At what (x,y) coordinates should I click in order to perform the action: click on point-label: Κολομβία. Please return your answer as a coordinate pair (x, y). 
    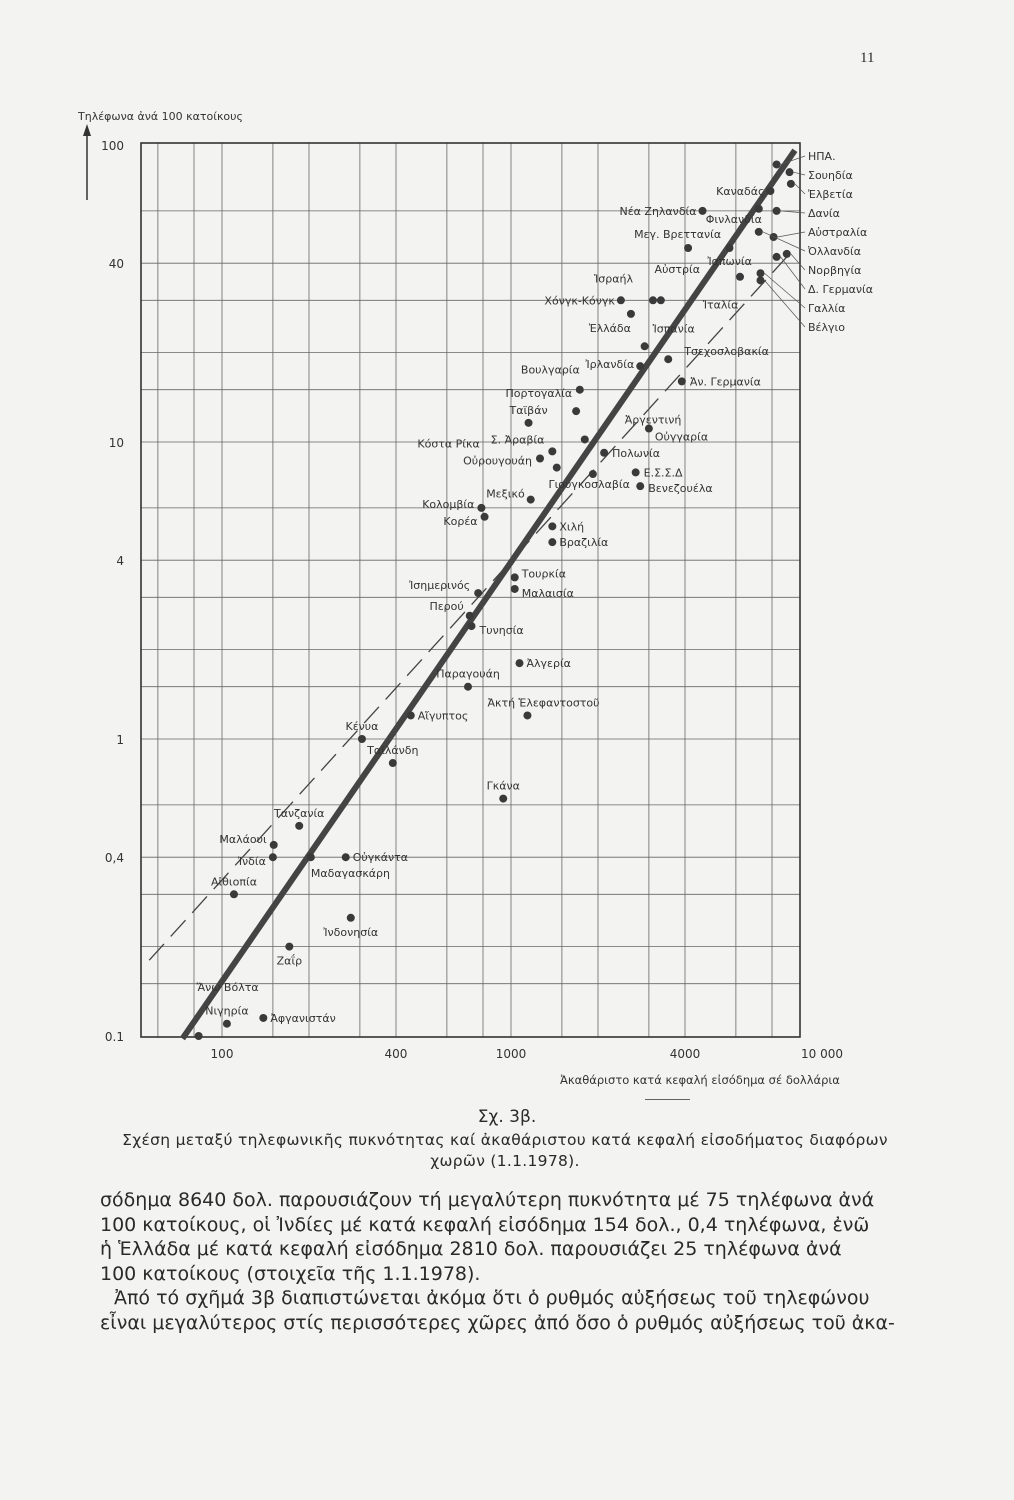
    Looking at the image, I should click on (448, 504).